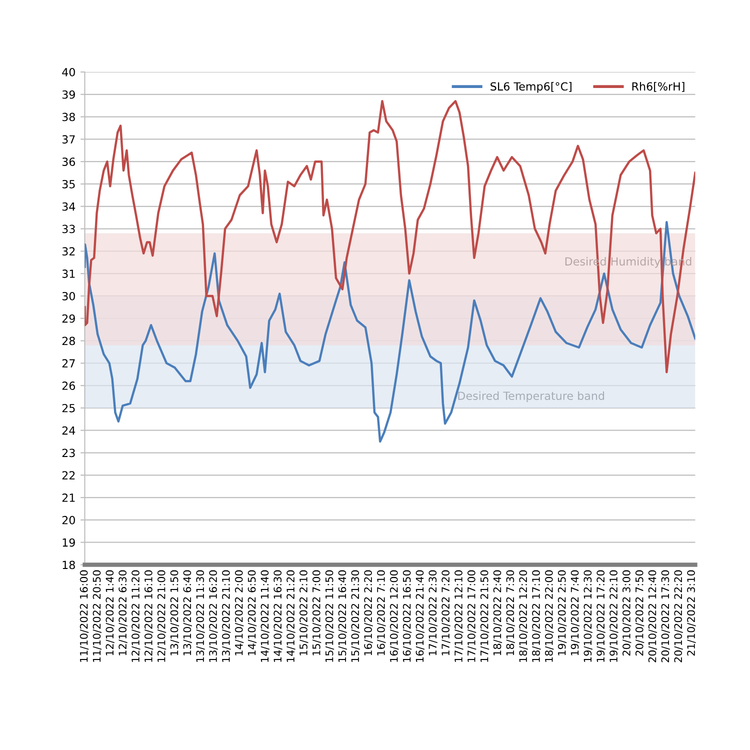 The width and height of the screenshot is (750, 750). Describe the element at coordinates (523, 616) in the screenshot. I see `x-tick-label: 18/10/2022 12:20` at that location.